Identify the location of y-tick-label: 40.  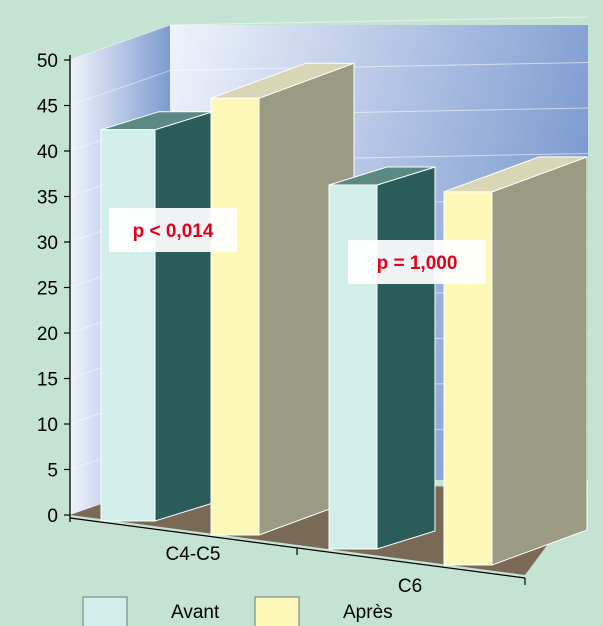
(47, 152).